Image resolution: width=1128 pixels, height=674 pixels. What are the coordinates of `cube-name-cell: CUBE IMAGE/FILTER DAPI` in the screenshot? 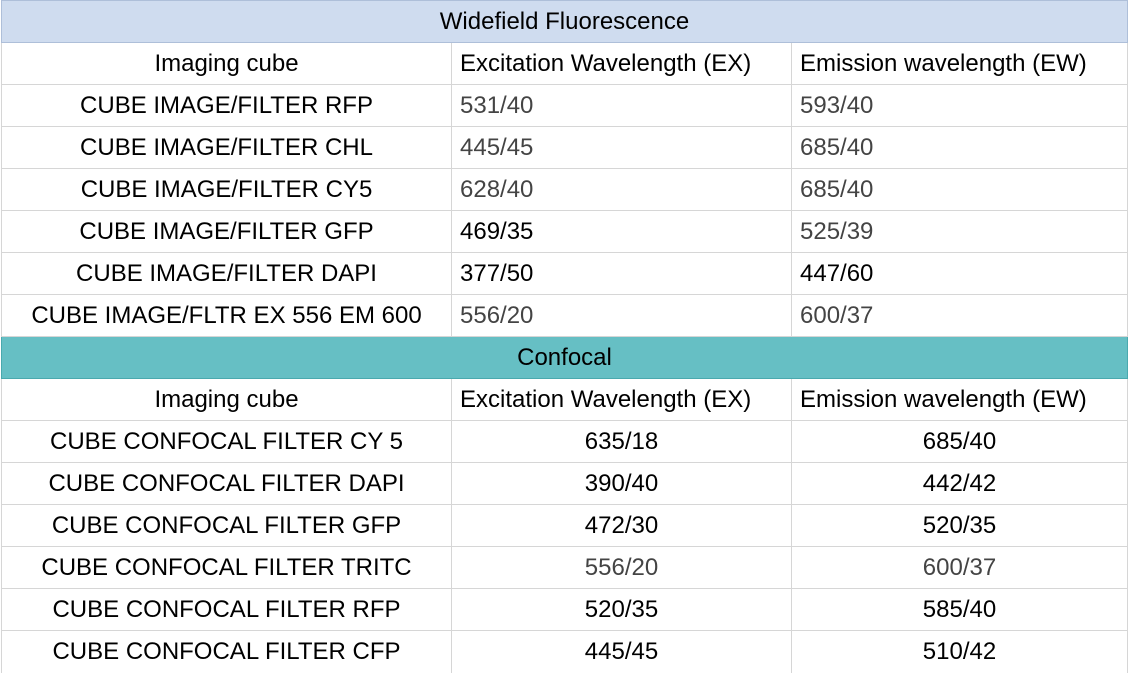 It's located at (226, 273).